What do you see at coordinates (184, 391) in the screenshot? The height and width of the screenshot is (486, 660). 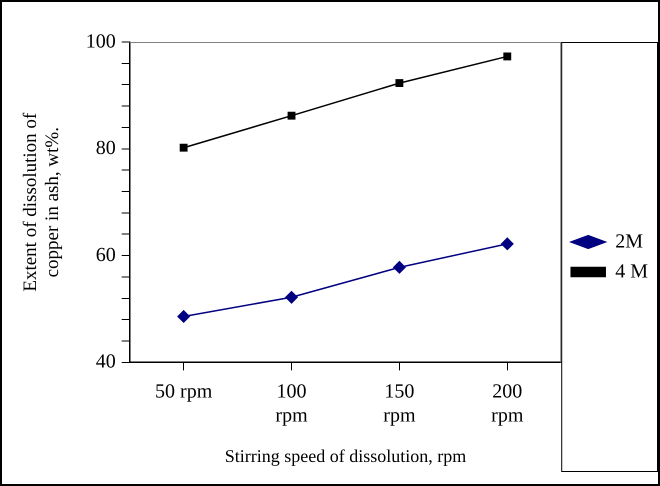 I see `x-tick-label: 50 rpm` at bounding box center [184, 391].